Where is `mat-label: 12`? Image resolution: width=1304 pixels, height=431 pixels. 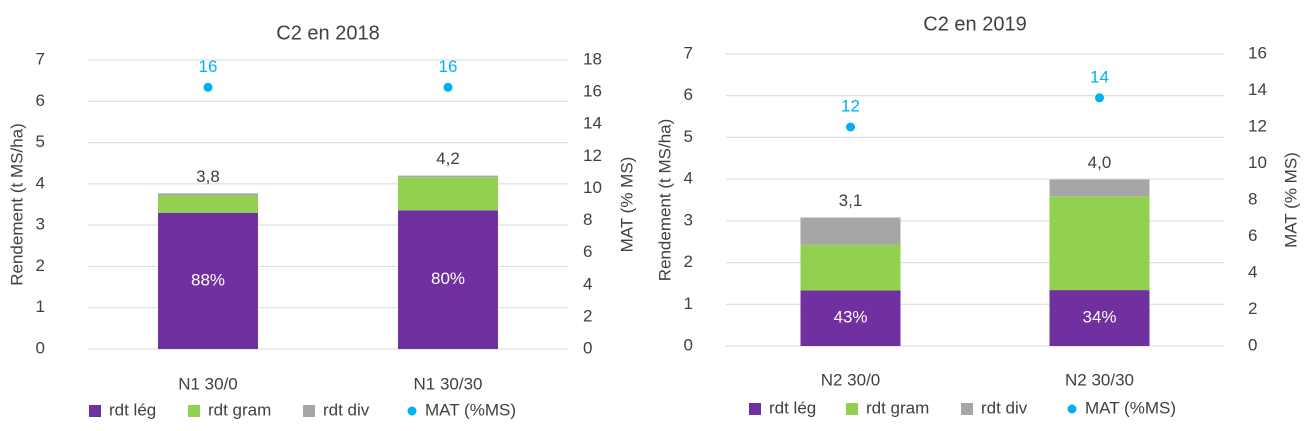
mat-label: 12 is located at coordinates (850, 105).